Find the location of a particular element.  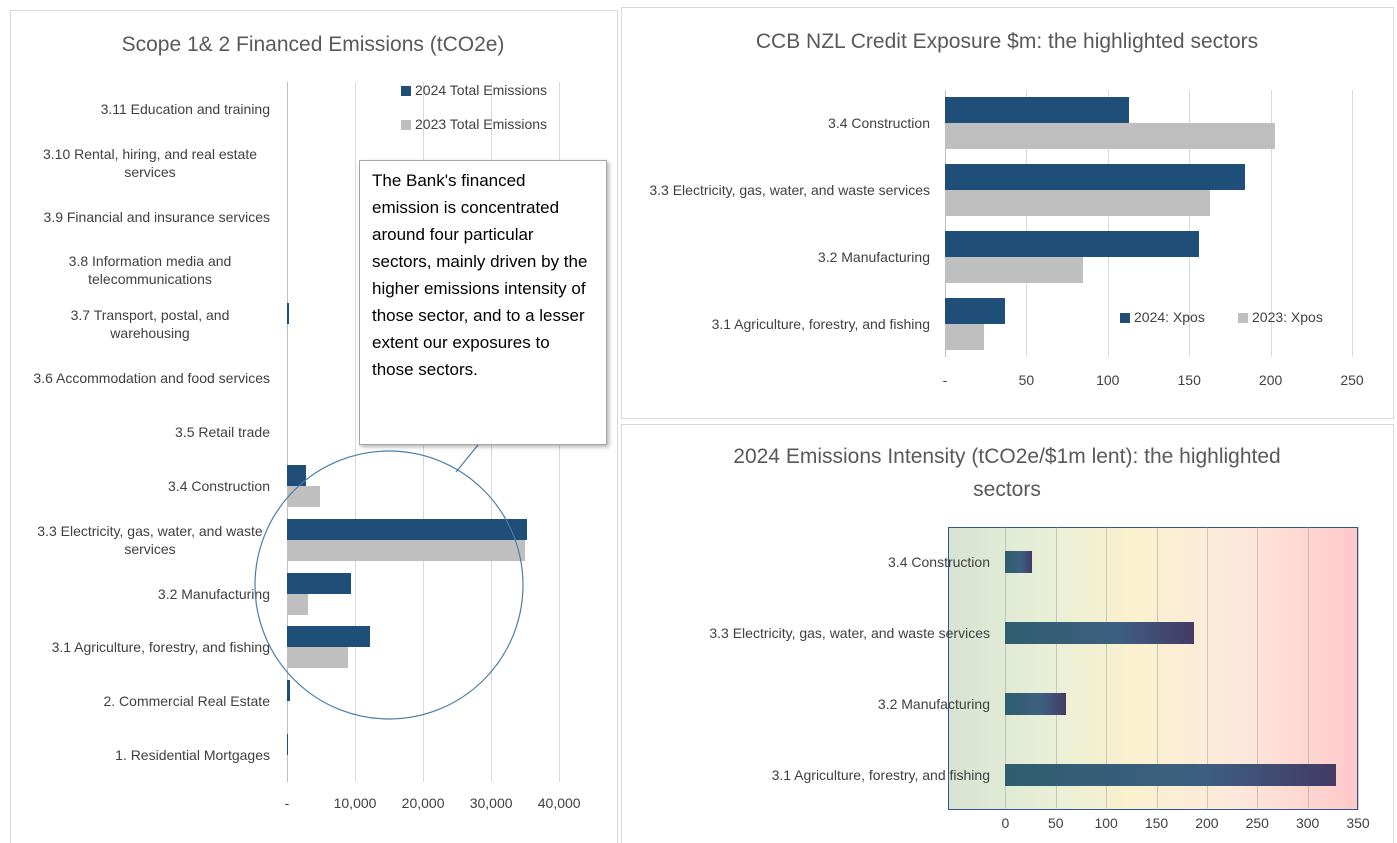

legend-label: 2024: Xpos is located at coordinates (1169, 317).